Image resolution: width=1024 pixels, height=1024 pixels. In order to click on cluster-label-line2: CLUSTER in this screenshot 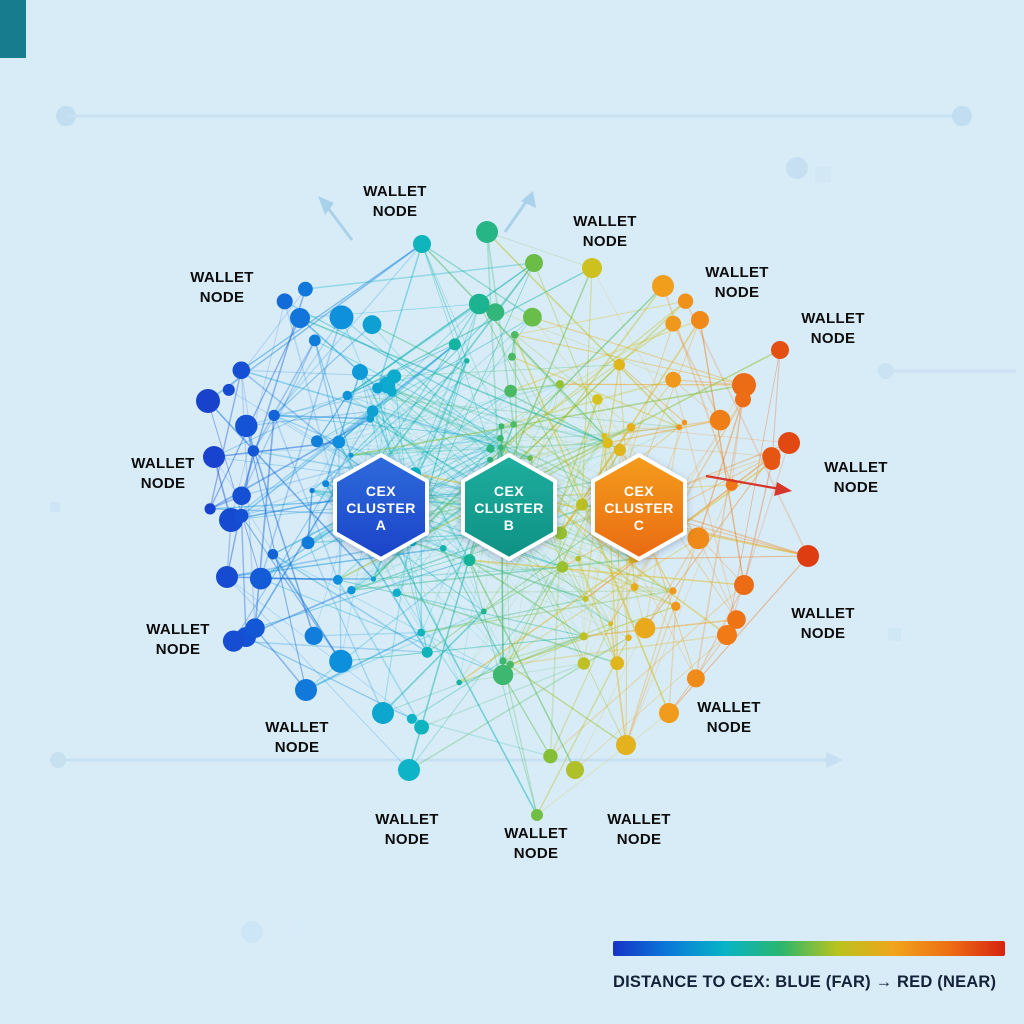, I will do `click(381, 508)`.